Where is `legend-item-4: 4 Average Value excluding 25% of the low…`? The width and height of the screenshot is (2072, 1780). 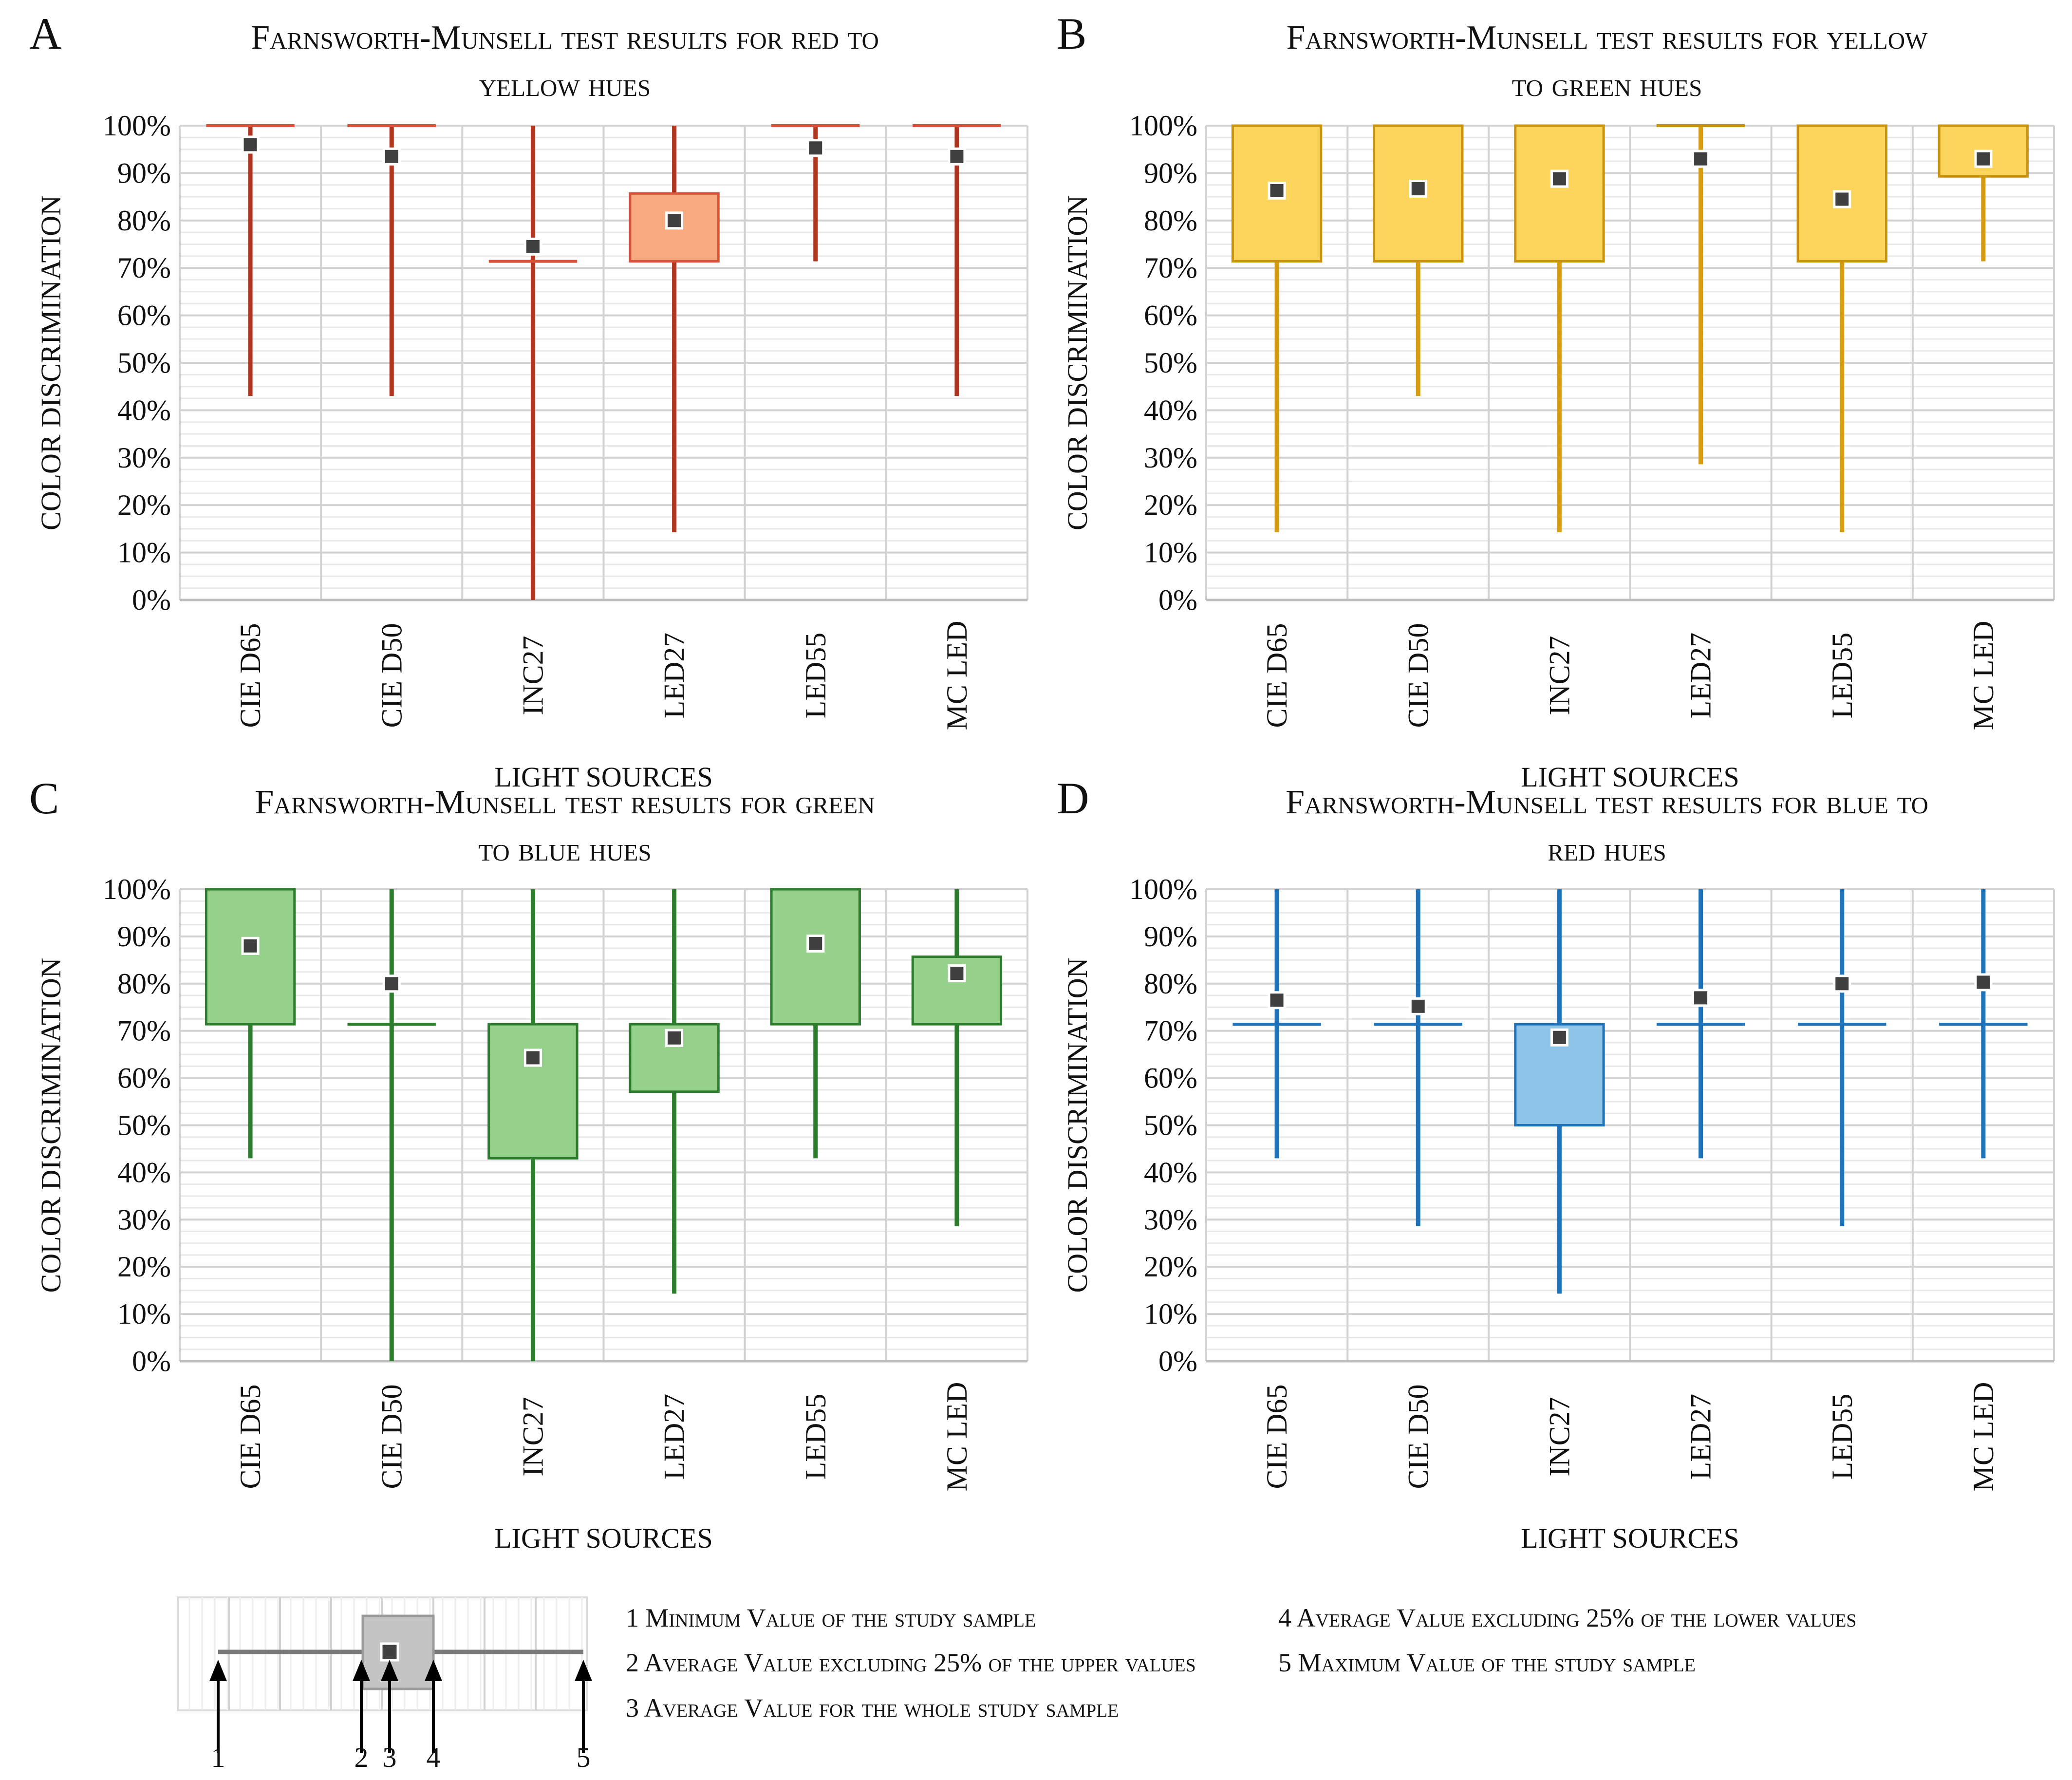 legend-item-4: 4 Average Value excluding 25% of the low… is located at coordinates (1567, 1617).